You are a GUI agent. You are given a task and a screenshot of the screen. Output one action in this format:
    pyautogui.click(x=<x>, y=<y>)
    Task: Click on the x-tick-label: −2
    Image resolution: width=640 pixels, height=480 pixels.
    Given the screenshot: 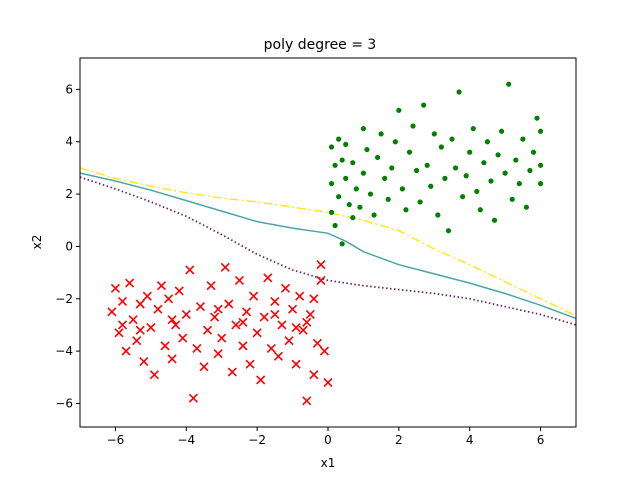 What is the action you would take?
    pyautogui.click(x=257, y=440)
    